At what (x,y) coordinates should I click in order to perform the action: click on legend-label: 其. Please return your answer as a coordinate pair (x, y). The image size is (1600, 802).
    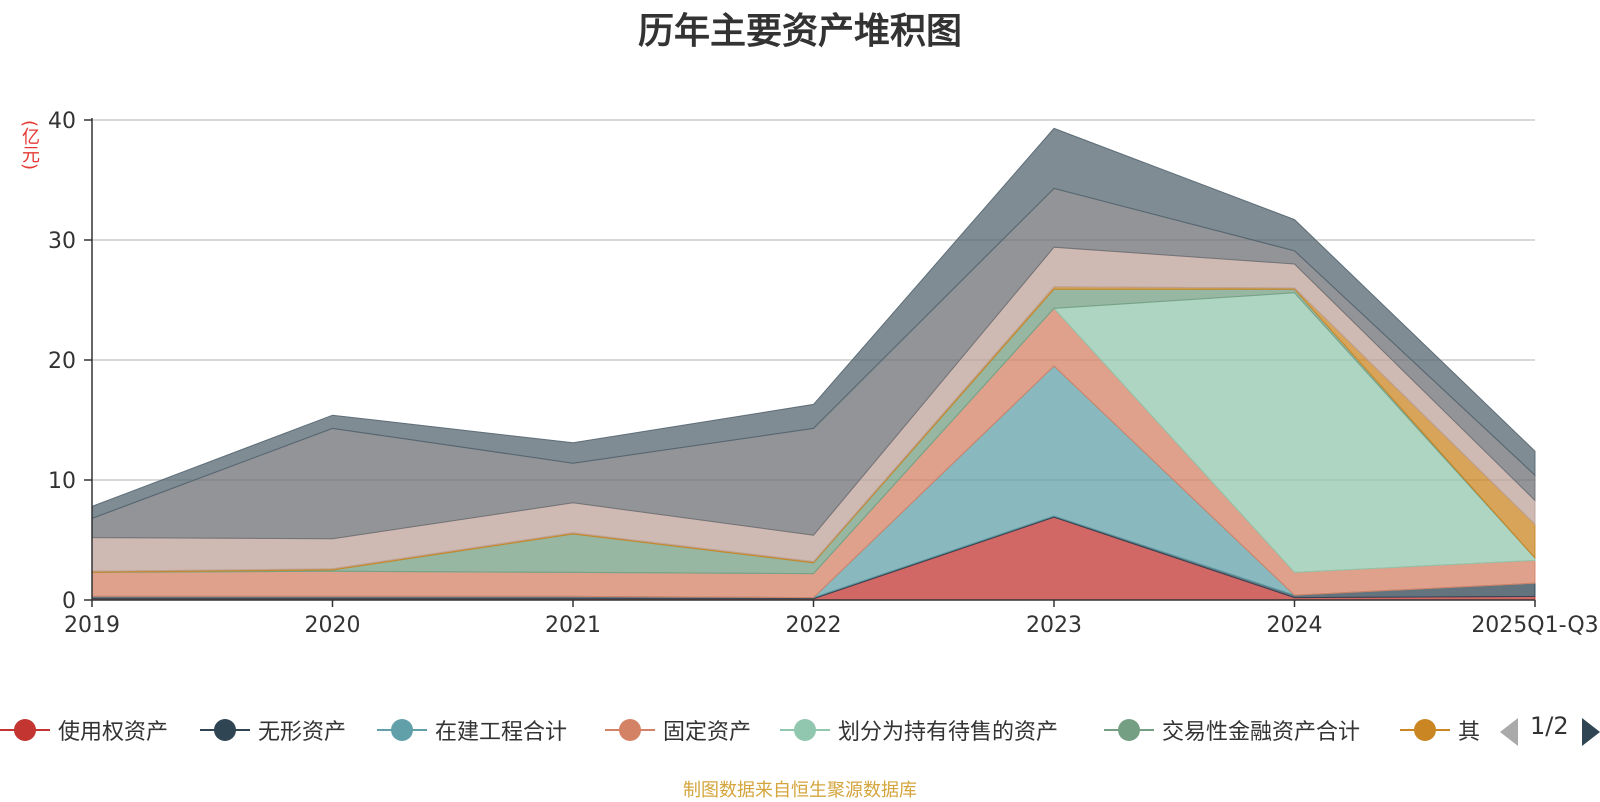
    Looking at the image, I should click on (1469, 732).